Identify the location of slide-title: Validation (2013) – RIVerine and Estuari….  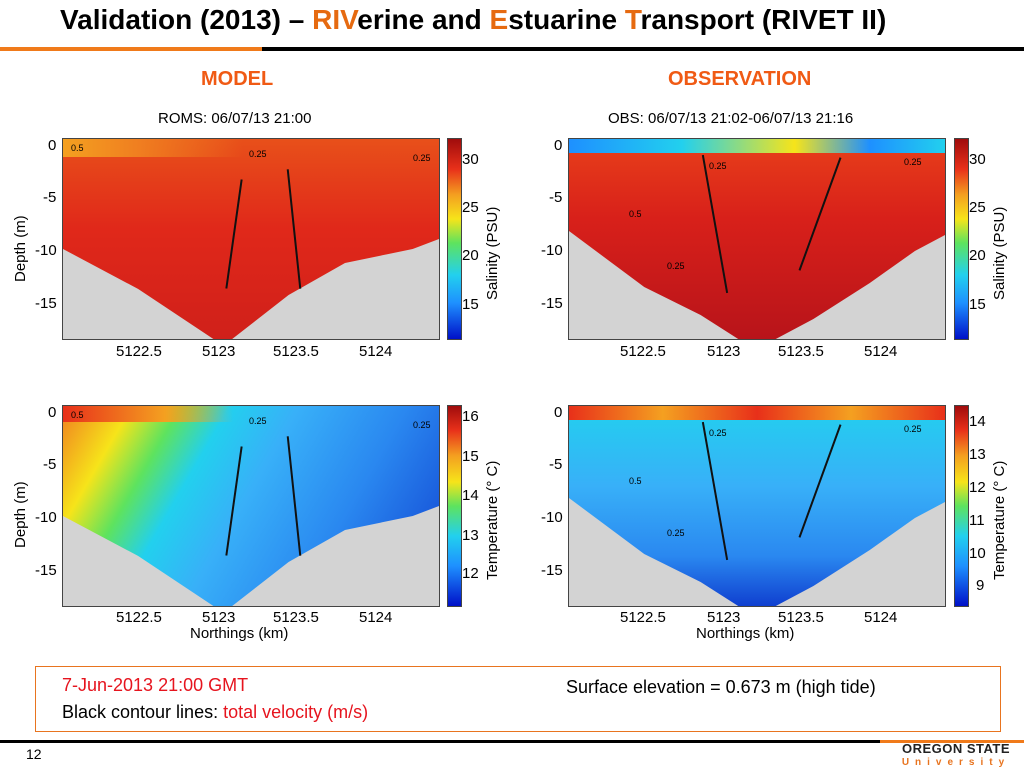
(473, 19).